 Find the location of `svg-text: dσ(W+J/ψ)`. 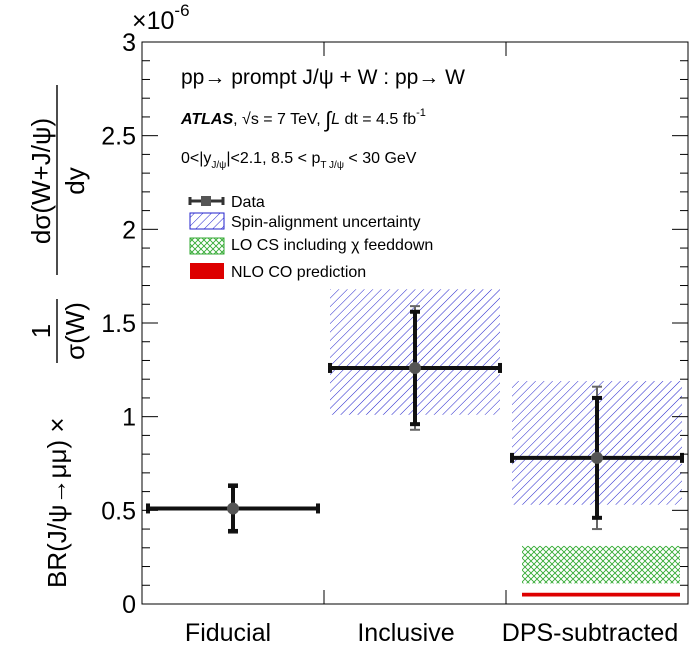

svg-text: dσ(W+J/ψ) is located at coordinates (41, 181).